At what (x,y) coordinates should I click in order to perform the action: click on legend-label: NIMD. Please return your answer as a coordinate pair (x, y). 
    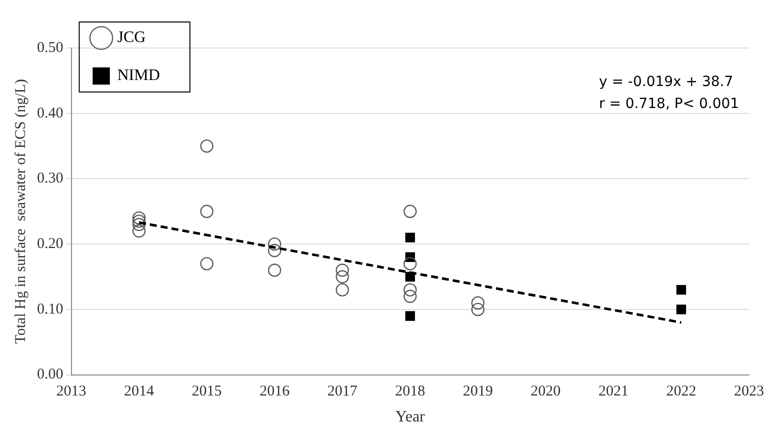
    Looking at the image, I should click on (138, 75).